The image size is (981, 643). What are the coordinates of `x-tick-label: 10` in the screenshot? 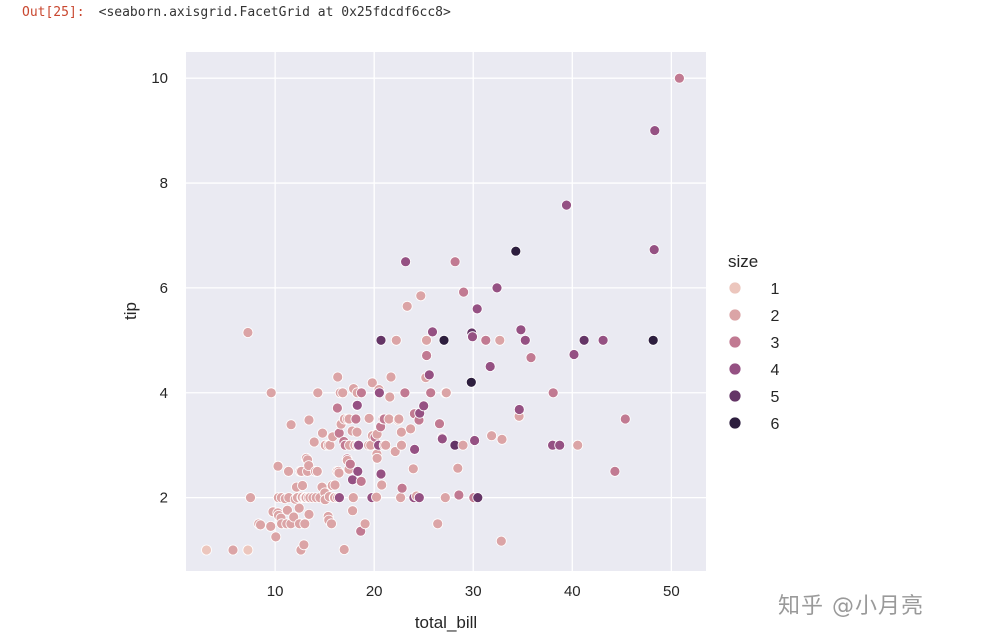 It's located at (275, 591).